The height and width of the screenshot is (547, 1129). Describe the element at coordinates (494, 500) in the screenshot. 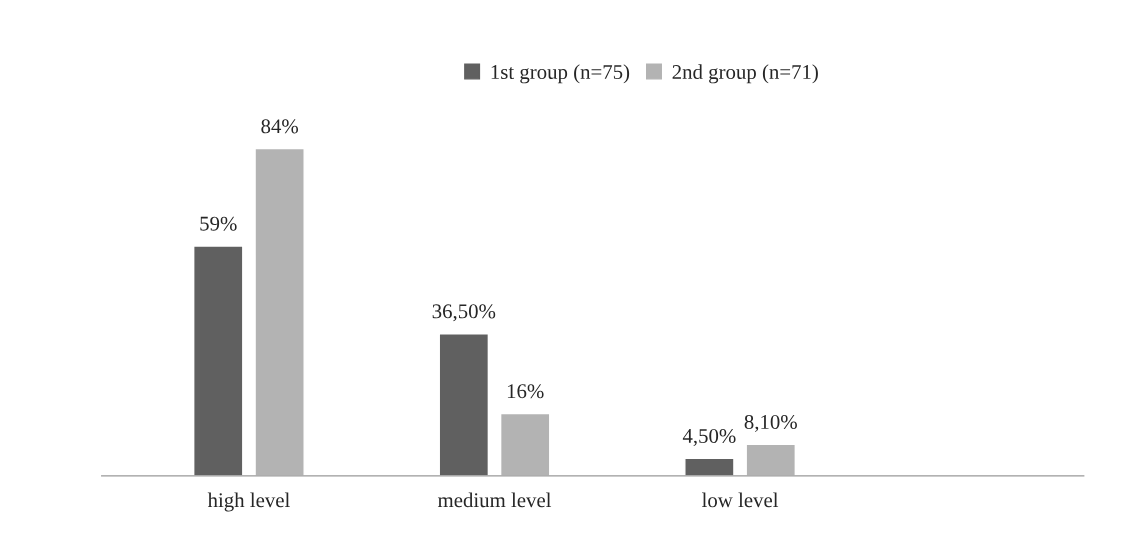

I see `x-tick-label: medium level` at that location.